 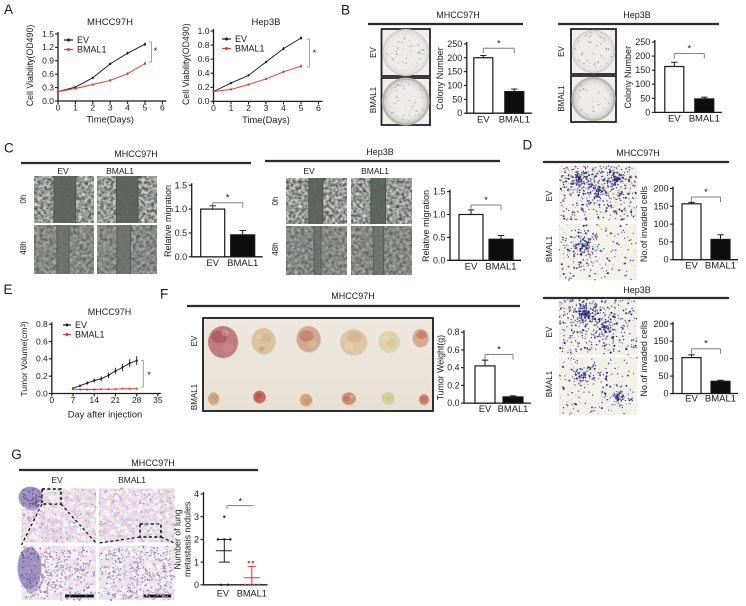 I want to click on svg-text: 50, so click(x=663, y=242).